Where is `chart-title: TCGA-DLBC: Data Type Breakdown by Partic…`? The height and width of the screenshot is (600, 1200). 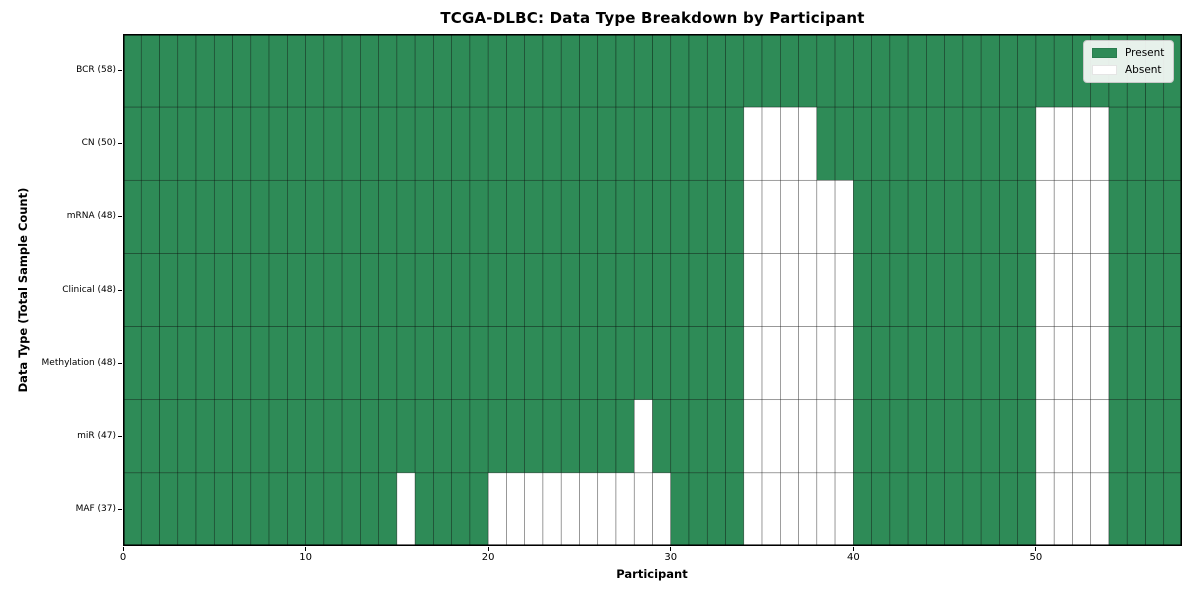
chart-title: TCGA-DLBC: Data Type Breakdown by Partic… is located at coordinates (652, 18).